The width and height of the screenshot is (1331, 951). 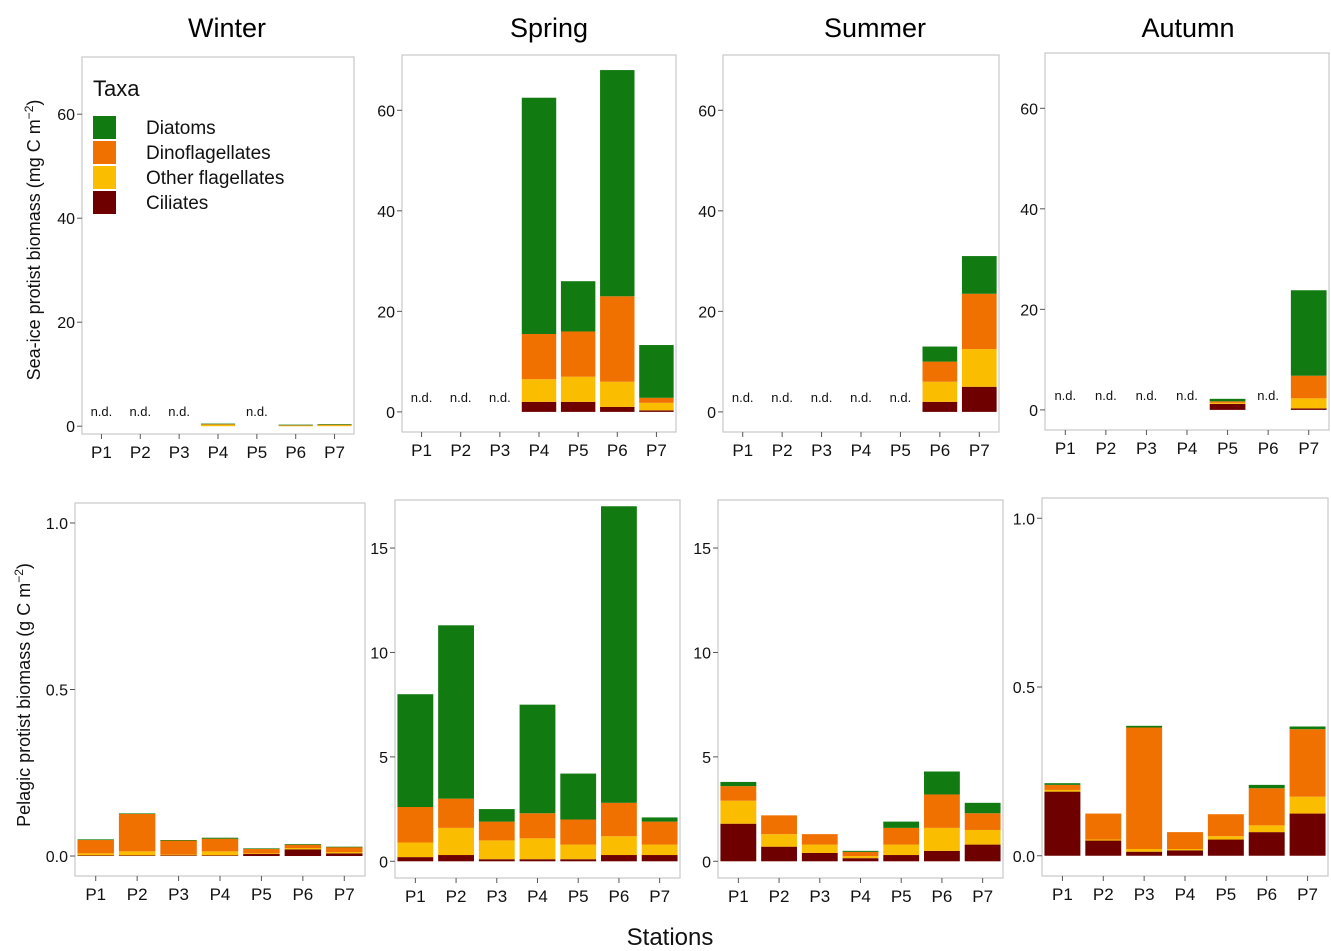 I want to click on panel-8: 0.0 0.5 1.0 P1 P2 P3 P4 P5 P6 P7, so click(x=1171, y=700).